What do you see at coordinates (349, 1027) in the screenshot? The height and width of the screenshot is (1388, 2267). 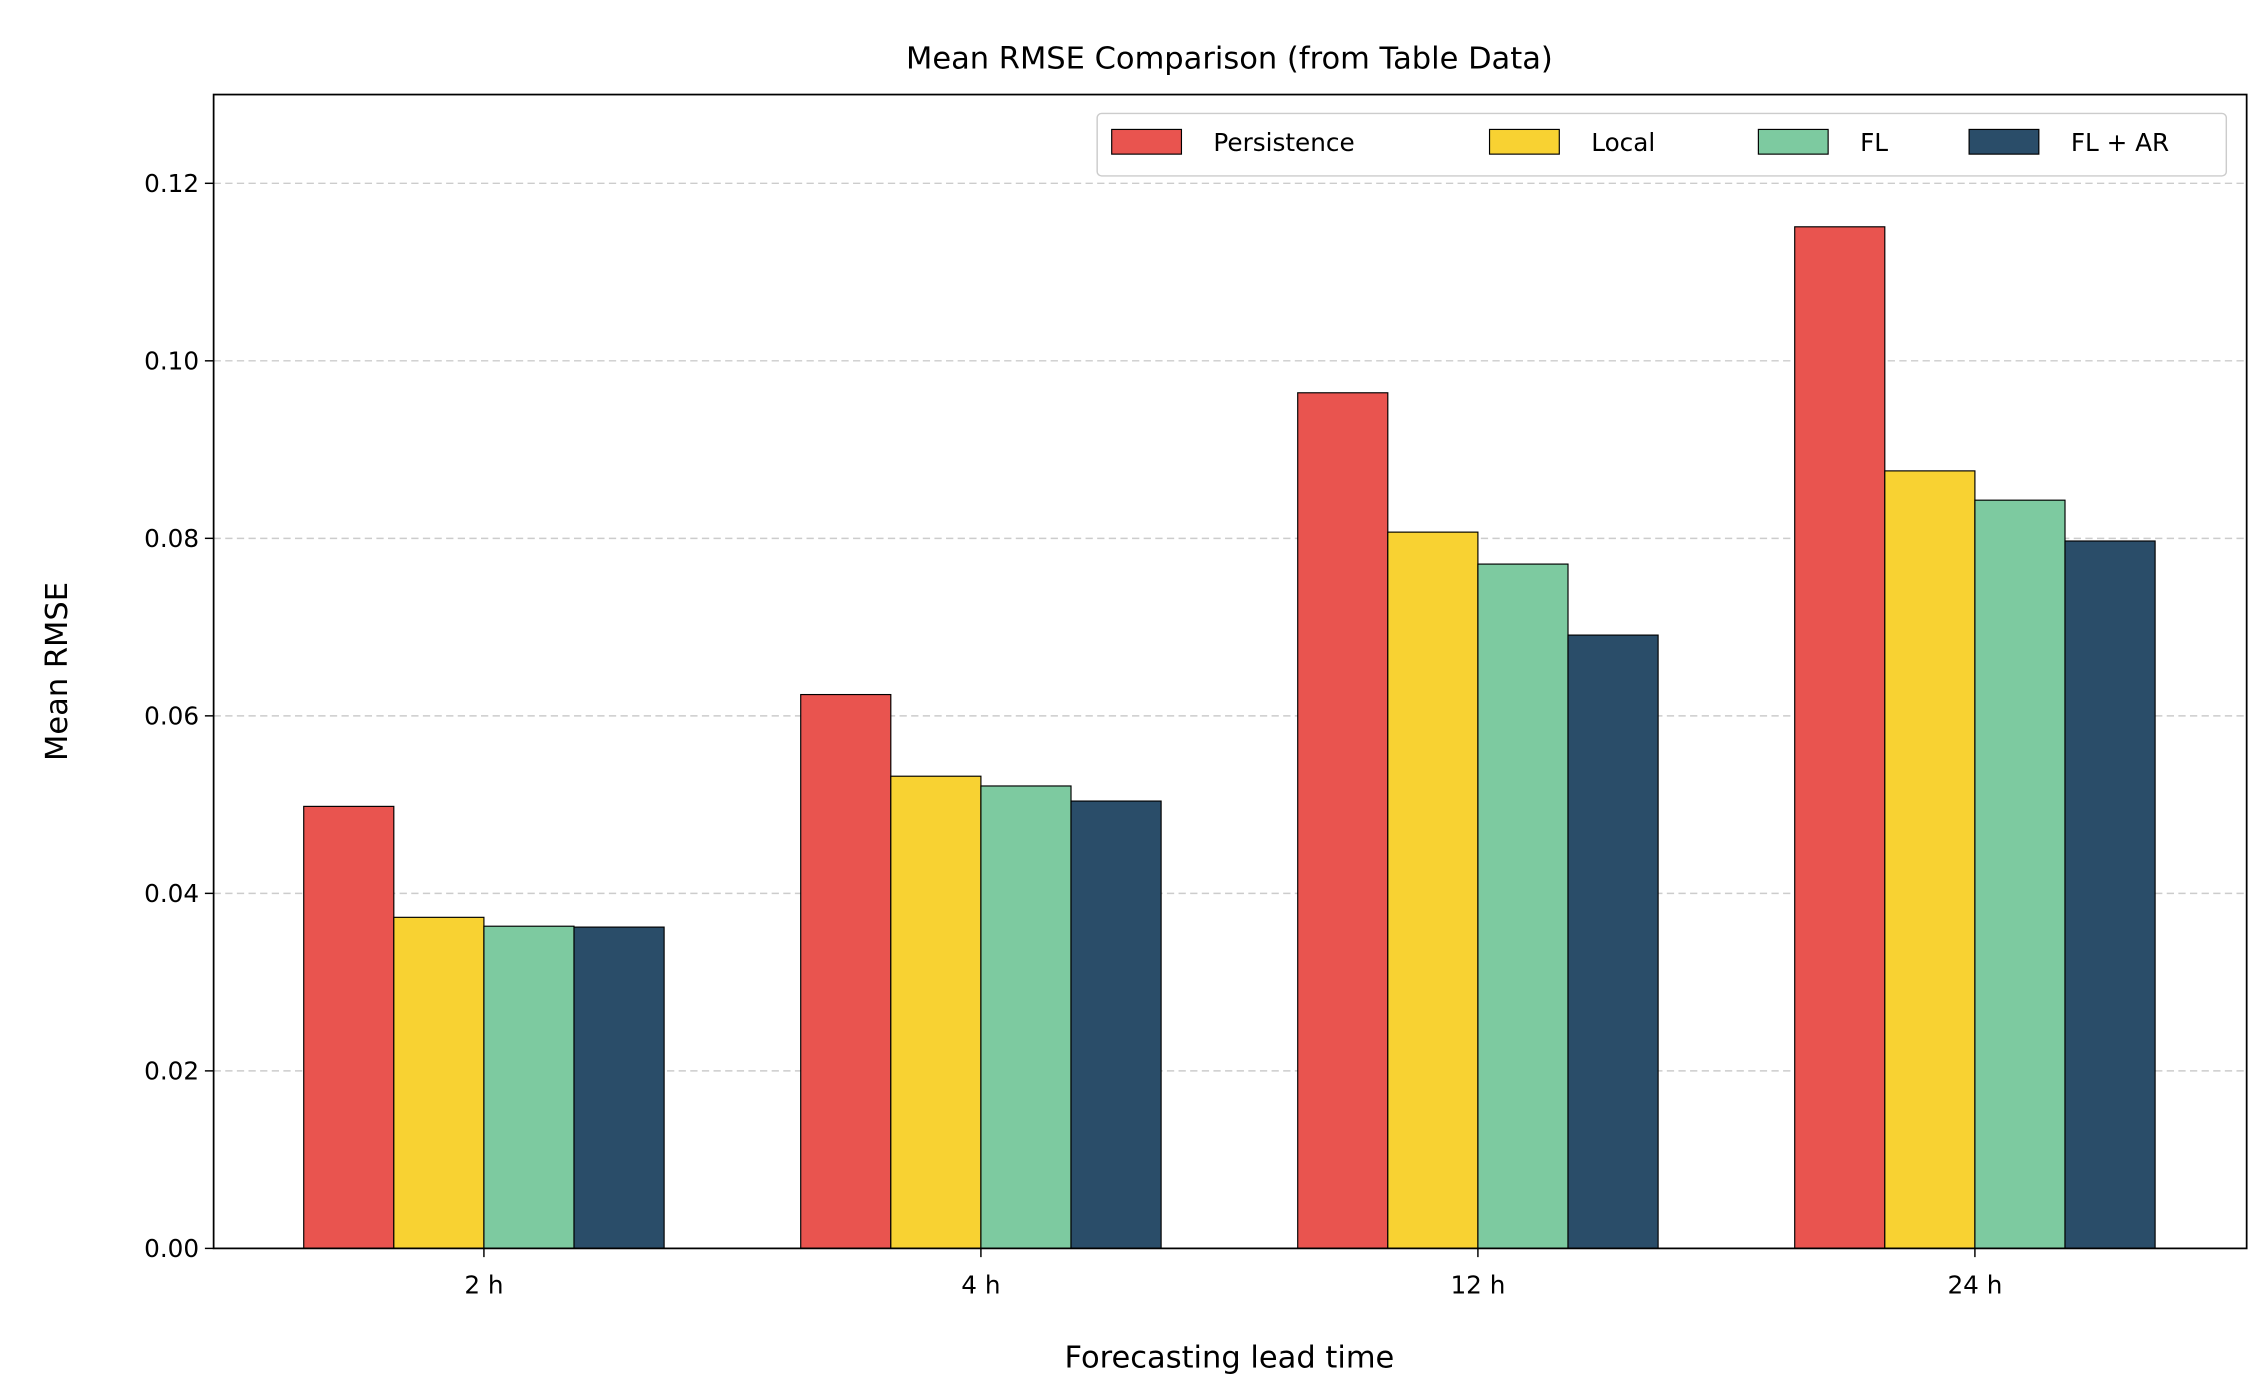 I see `bar-persistence-2h` at bounding box center [349, 1027].